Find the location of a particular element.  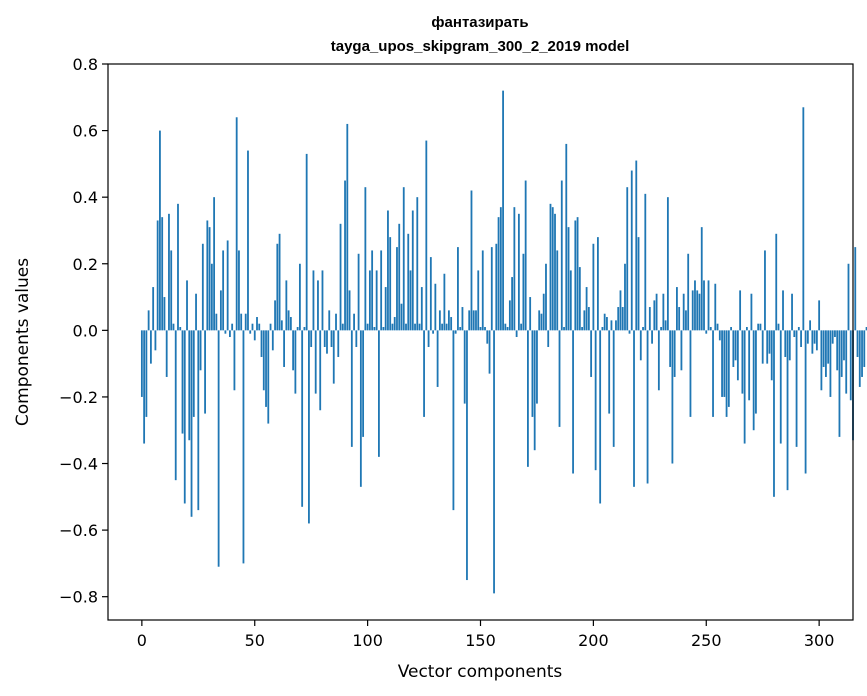

y-tick-label: 0.4 is located at coordinates (85, 197).